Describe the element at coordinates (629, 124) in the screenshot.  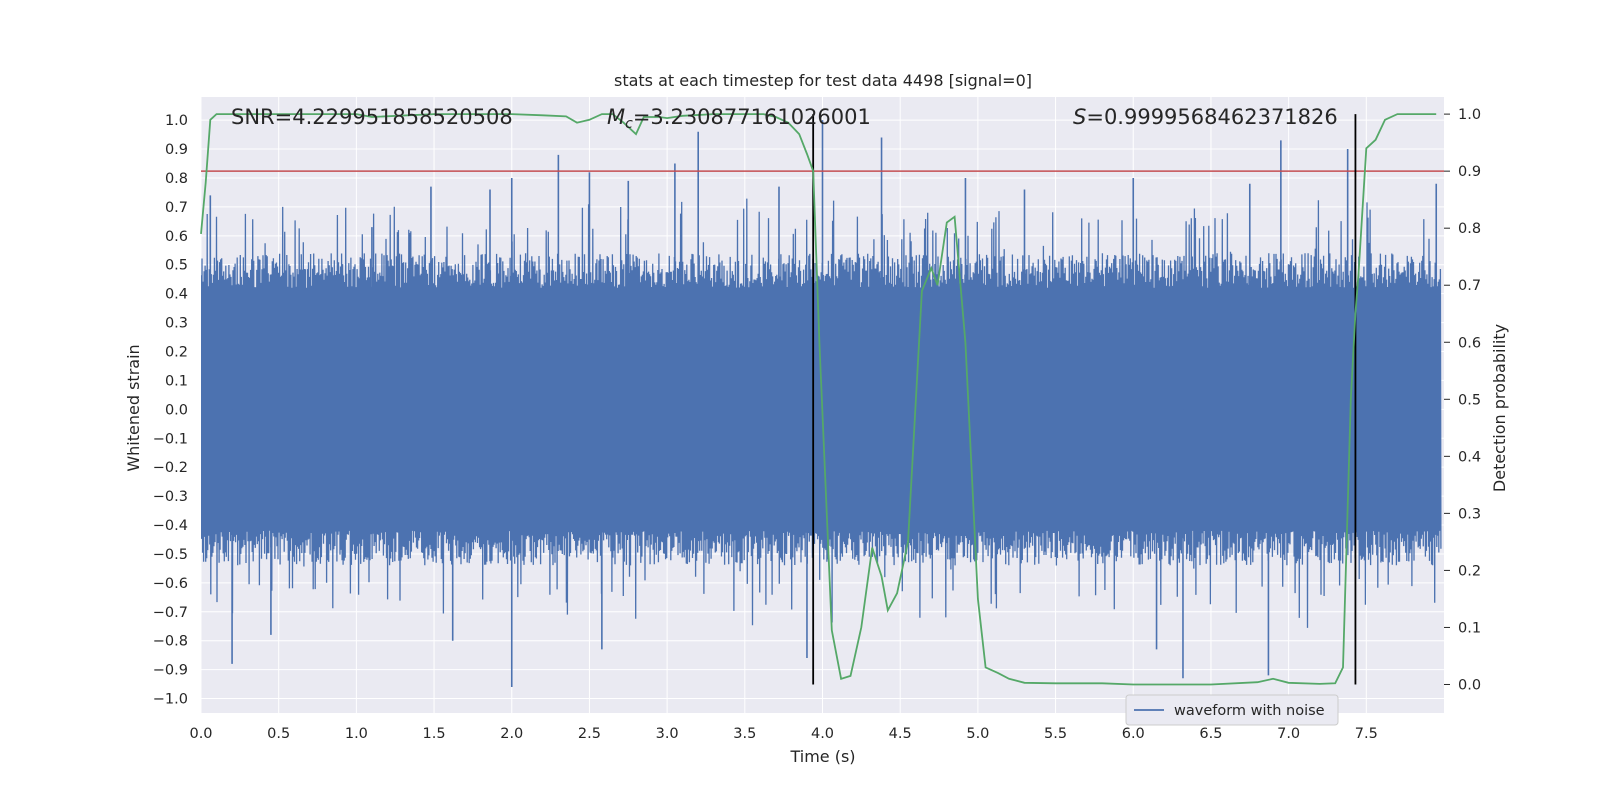
I see `mc-subscript: c` at that location.